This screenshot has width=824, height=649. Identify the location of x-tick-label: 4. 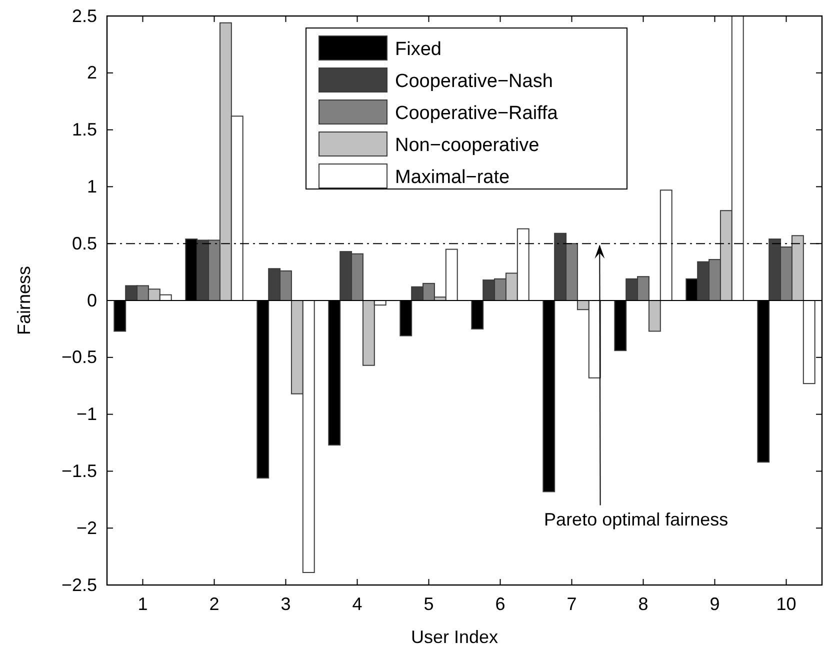
(357, 604).